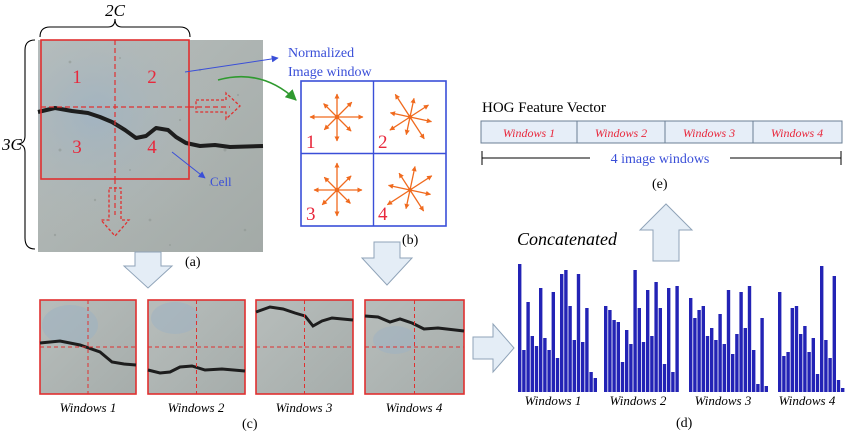 Image resolution: width=850 pixels, height=434 pixels. Describe the element at coordinates (115, 212) in the screenshot. I see `slide-down-arrow` at that location.